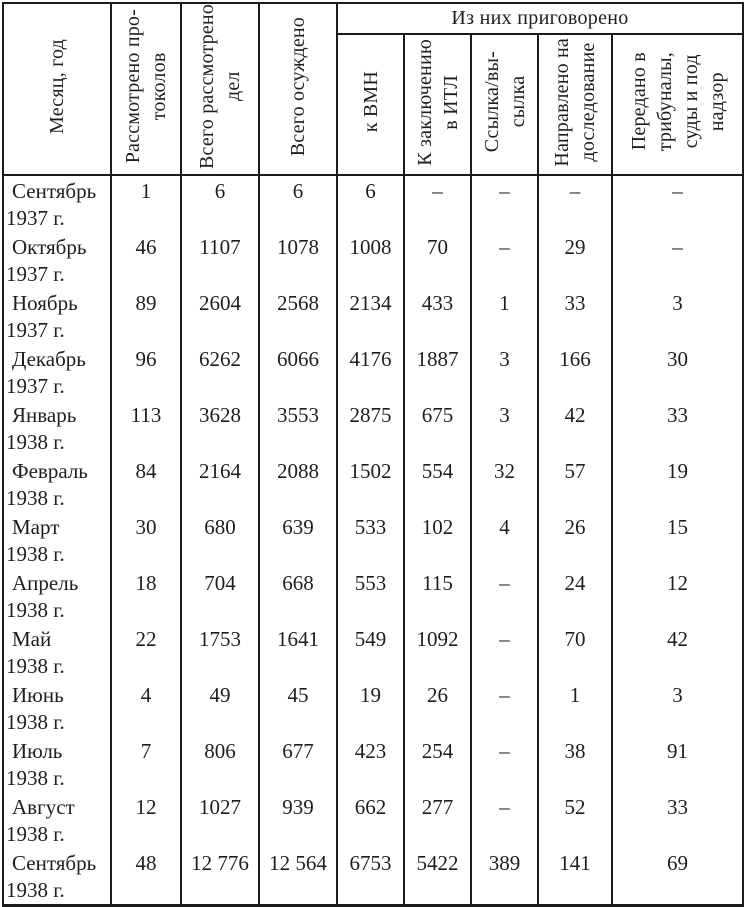 The image size is (744, 907). I want to click on col-header-total-convicted-label: Всего осуждено, so click(298, 86).